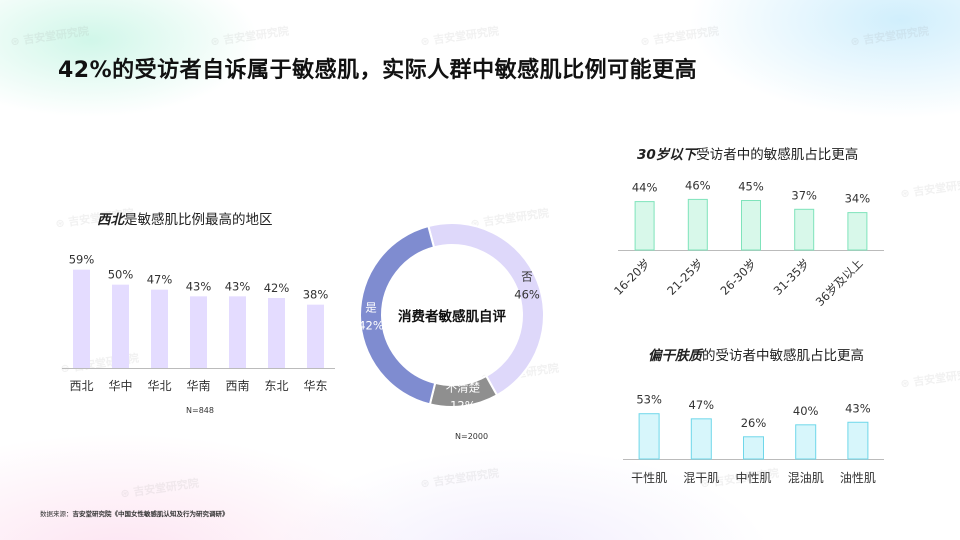  What do you see at coordinates (738, 277) in the screenshot?
I see `age-category-label: 26-30岁` at bounding box center [738, 277].